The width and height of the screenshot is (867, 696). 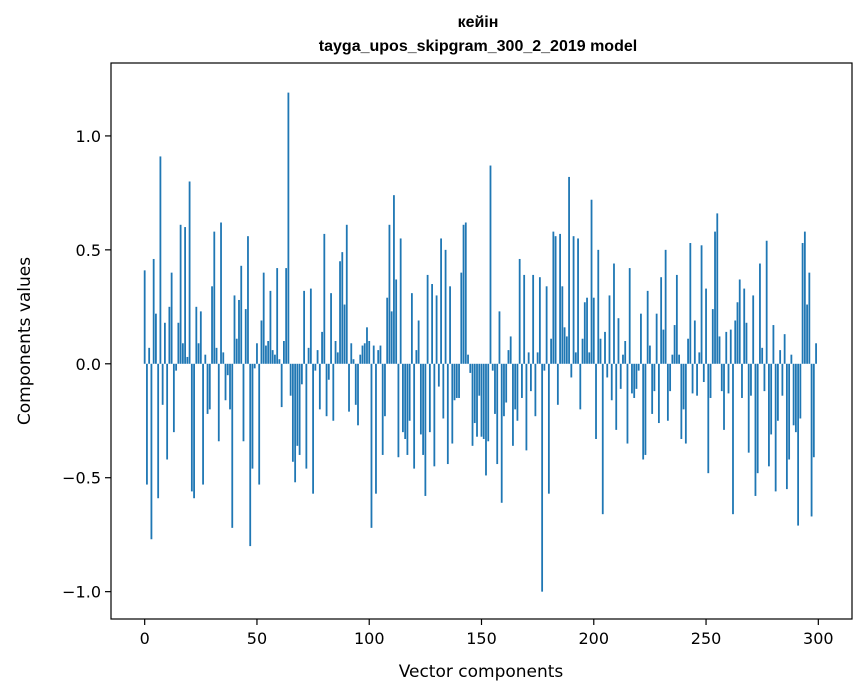 I want to click on x-axis-ticks: 0 50 100 150 200 250 300, so click(x=487, y=633).